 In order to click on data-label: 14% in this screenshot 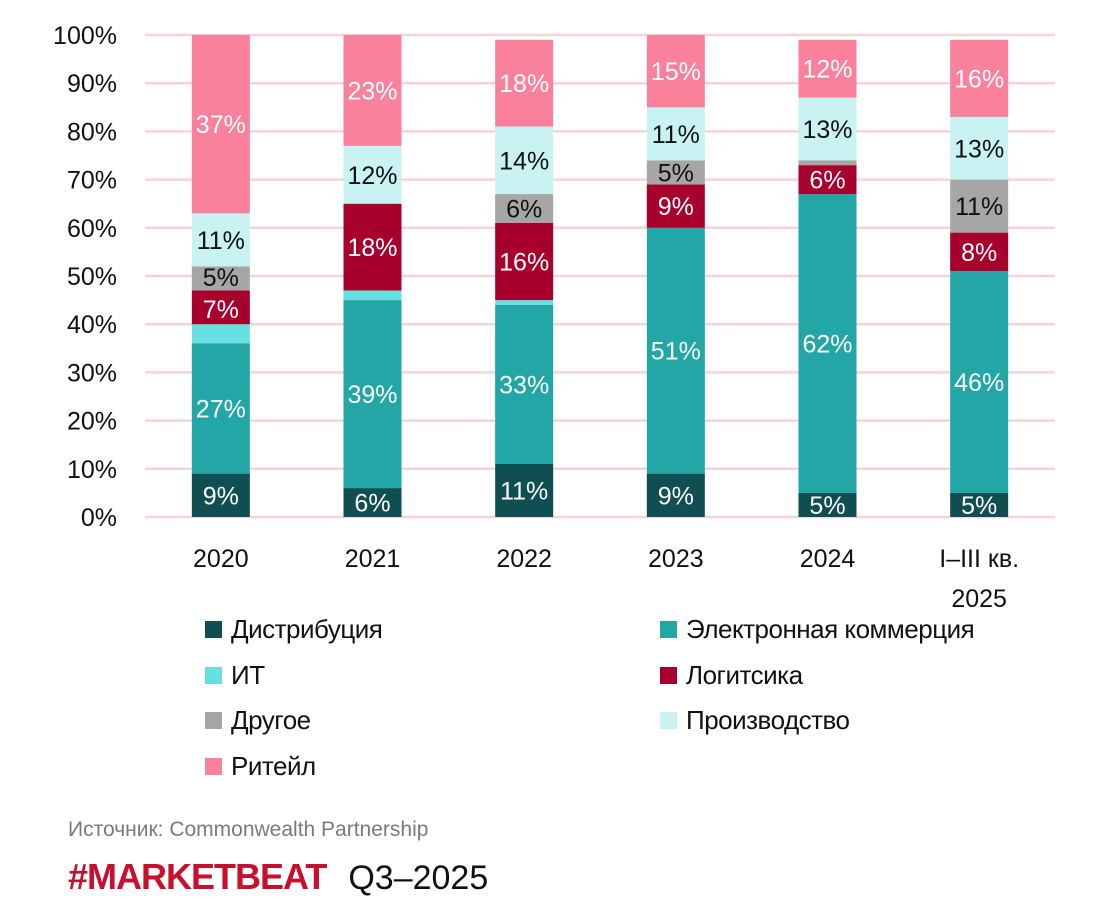, I will do `click(524, 161)`.